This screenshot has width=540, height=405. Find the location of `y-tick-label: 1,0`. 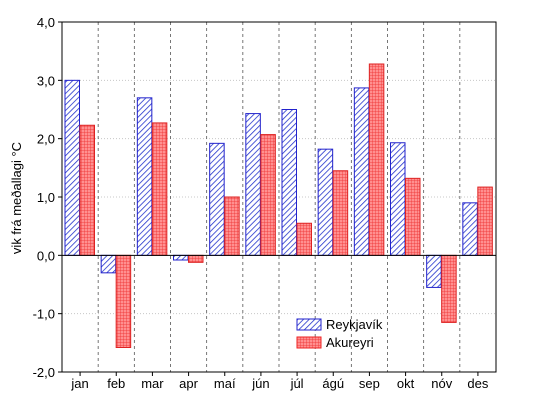

y-tick-label: 1,0 is located at coordinates (46, 197).